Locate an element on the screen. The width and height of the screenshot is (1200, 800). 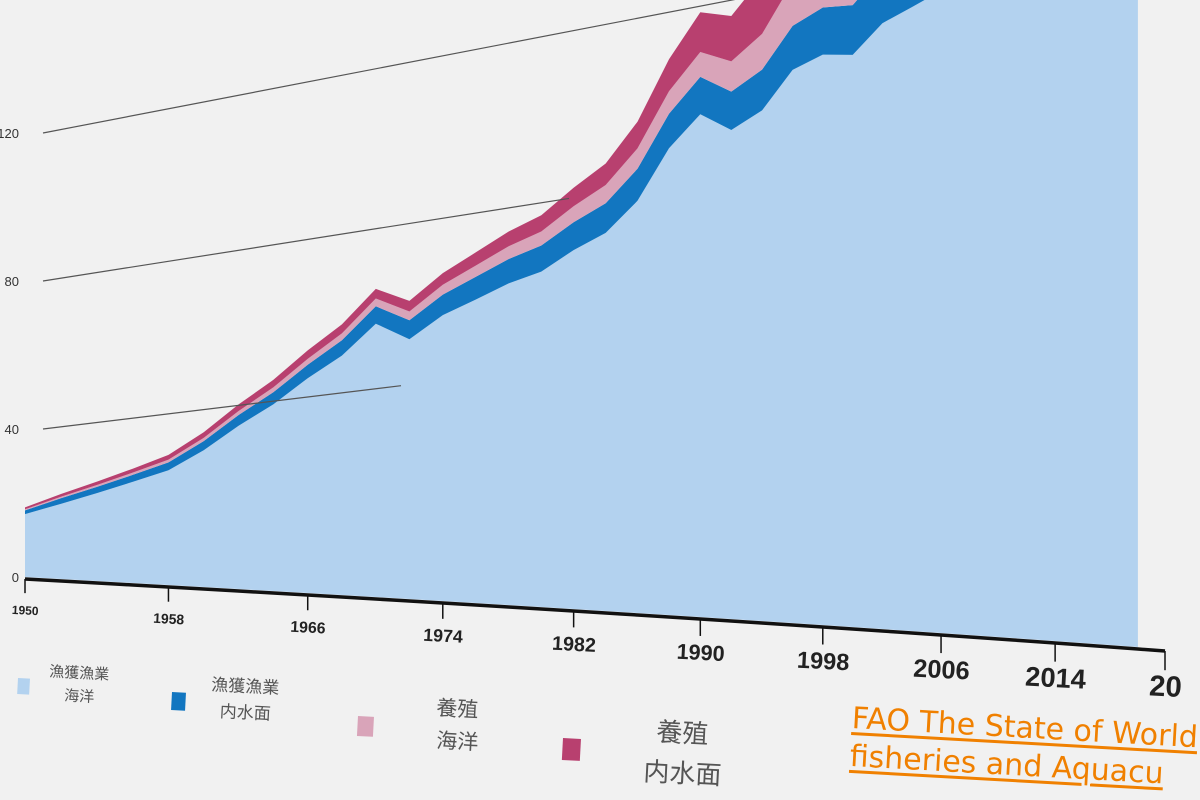
legend-label-line1-2: 漁獲漁業 is located at coordinates (245, 687).